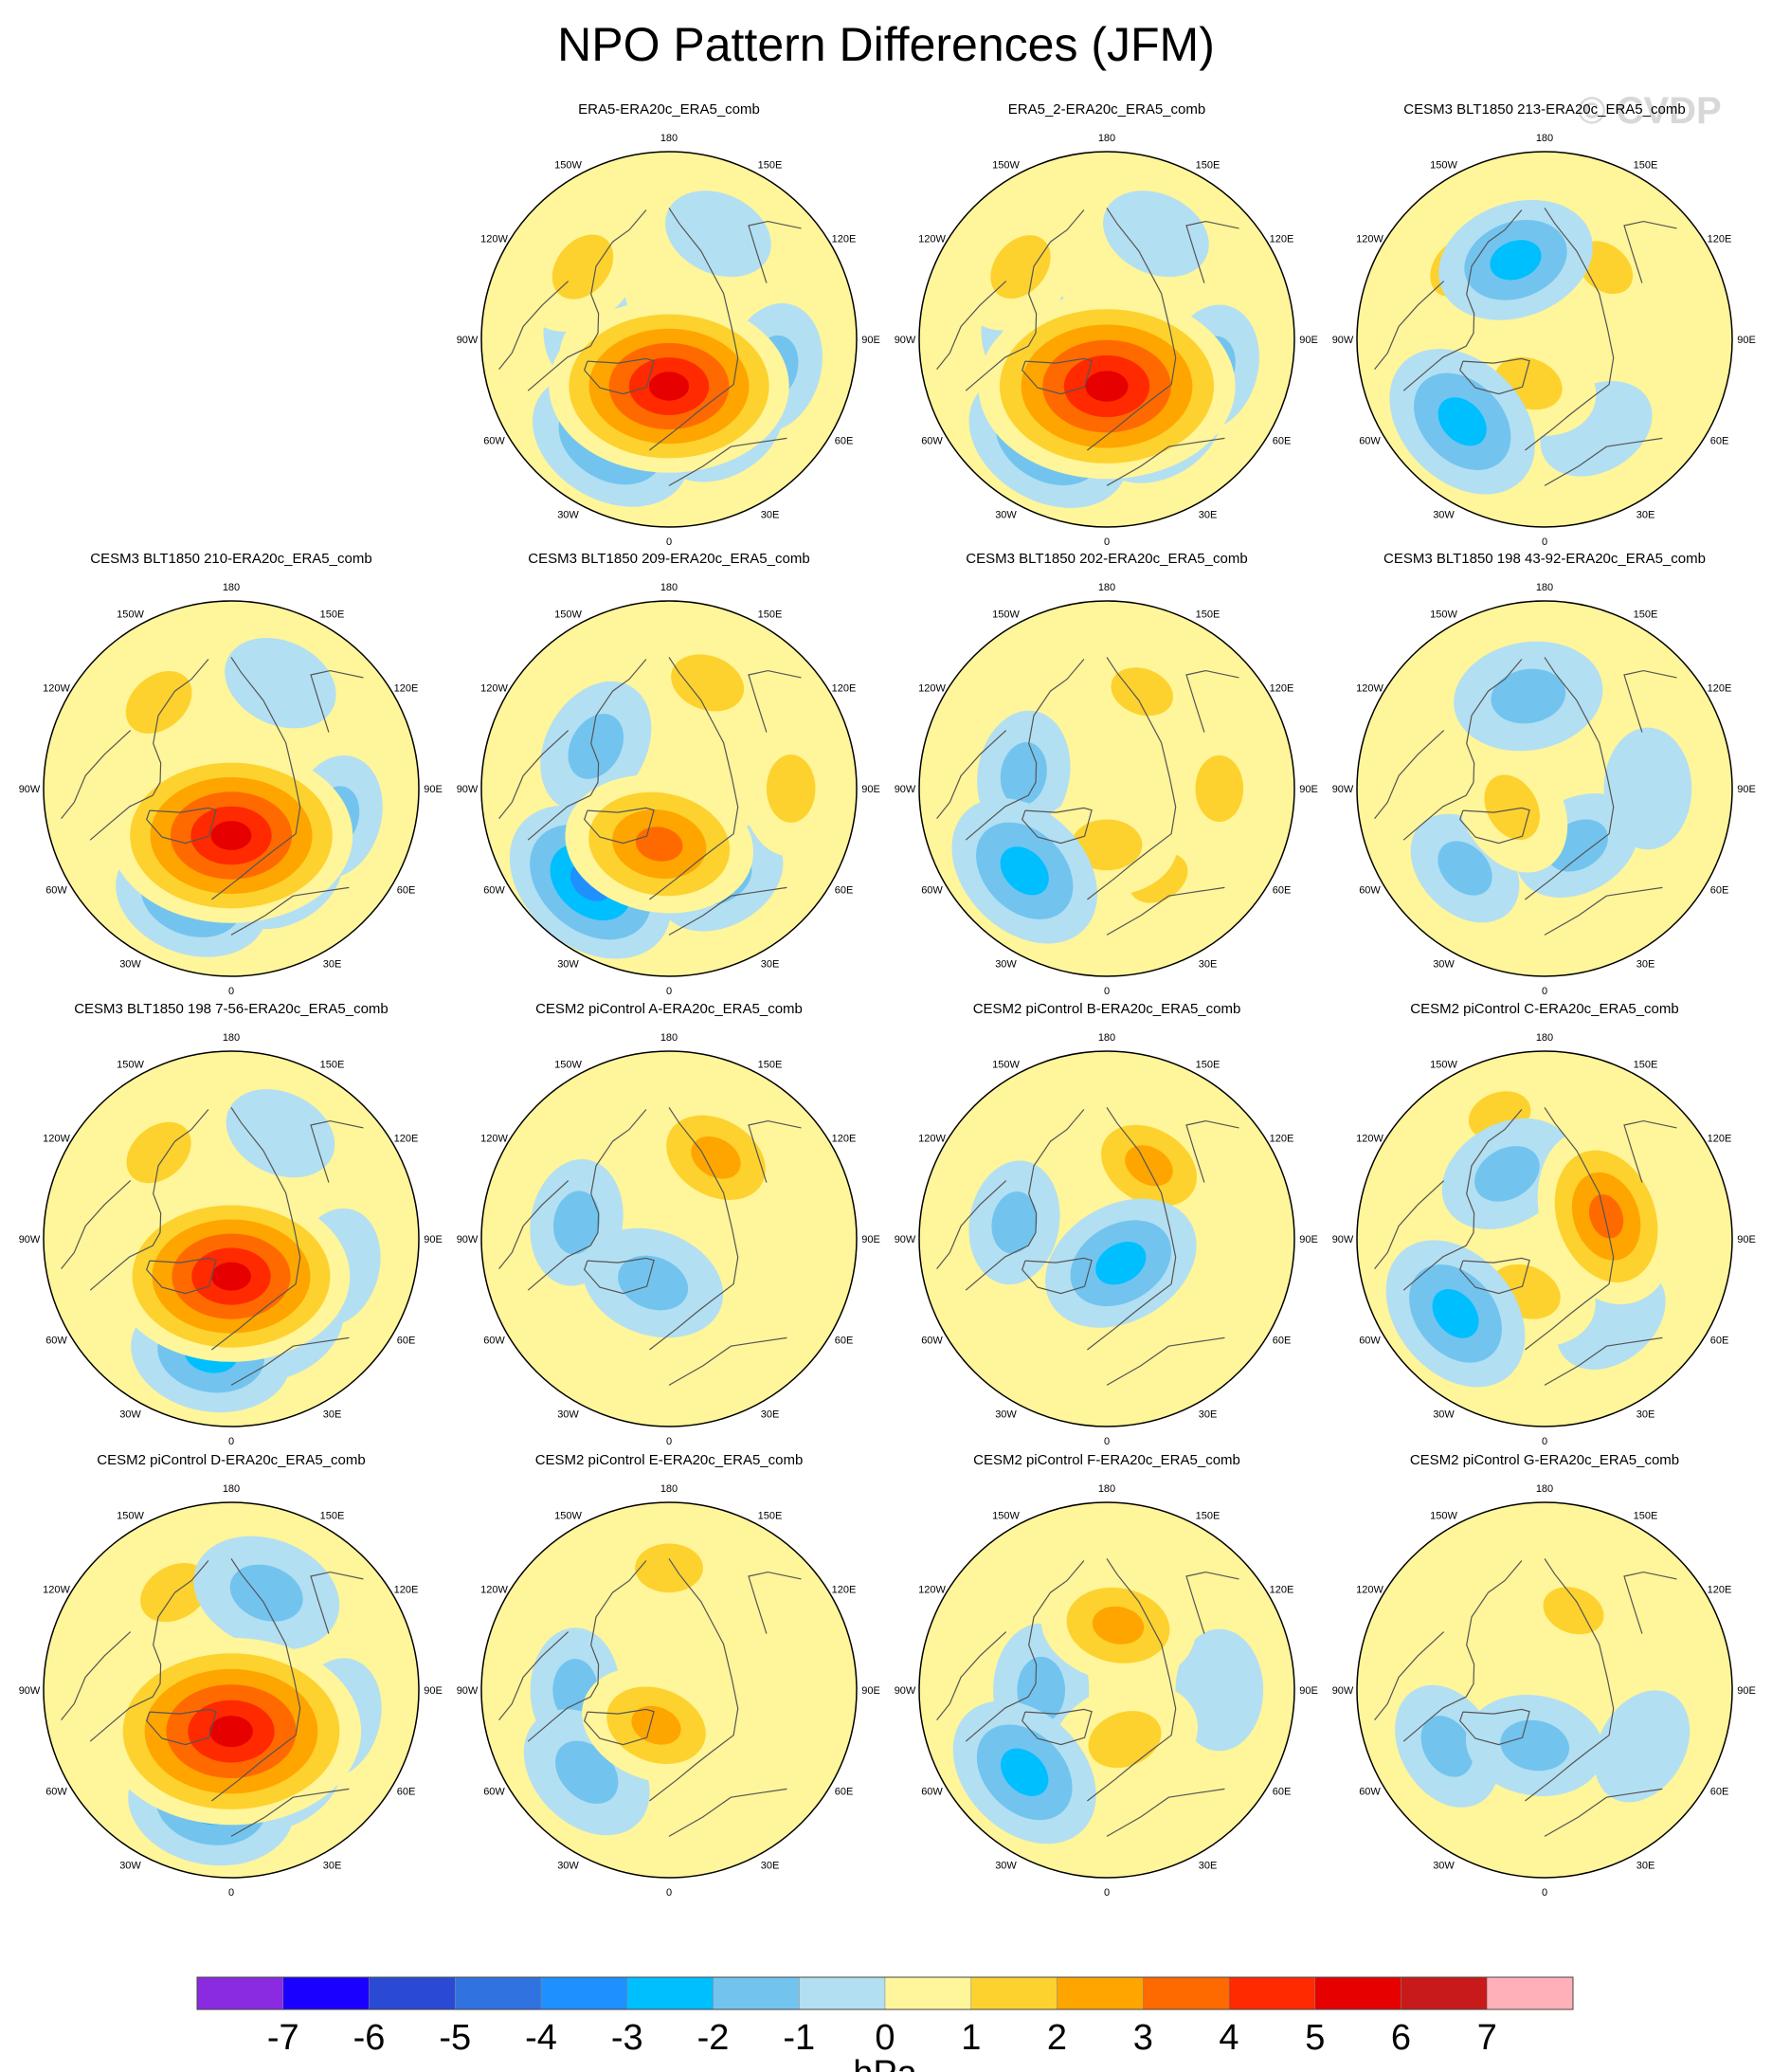 The height and width of the screenshot is (2072, 1772). What do you see at coordinates (231, 1460) in the screenshot?
I see `panel-title: CESM2 piControl D-ERA20c_ERA5_comb` at bounding box center [231, 1460].